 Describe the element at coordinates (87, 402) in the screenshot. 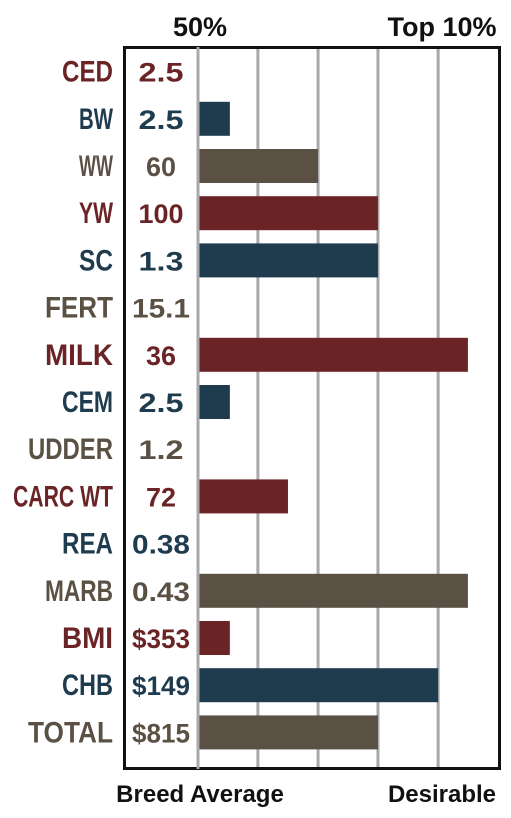

I see `trait-label: CEM` at that location.